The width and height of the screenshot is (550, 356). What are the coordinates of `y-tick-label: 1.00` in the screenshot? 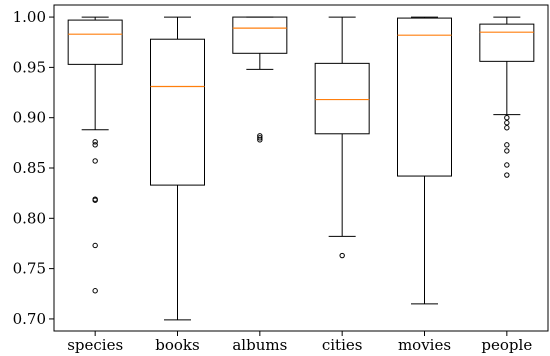 It's located at (29, 17).